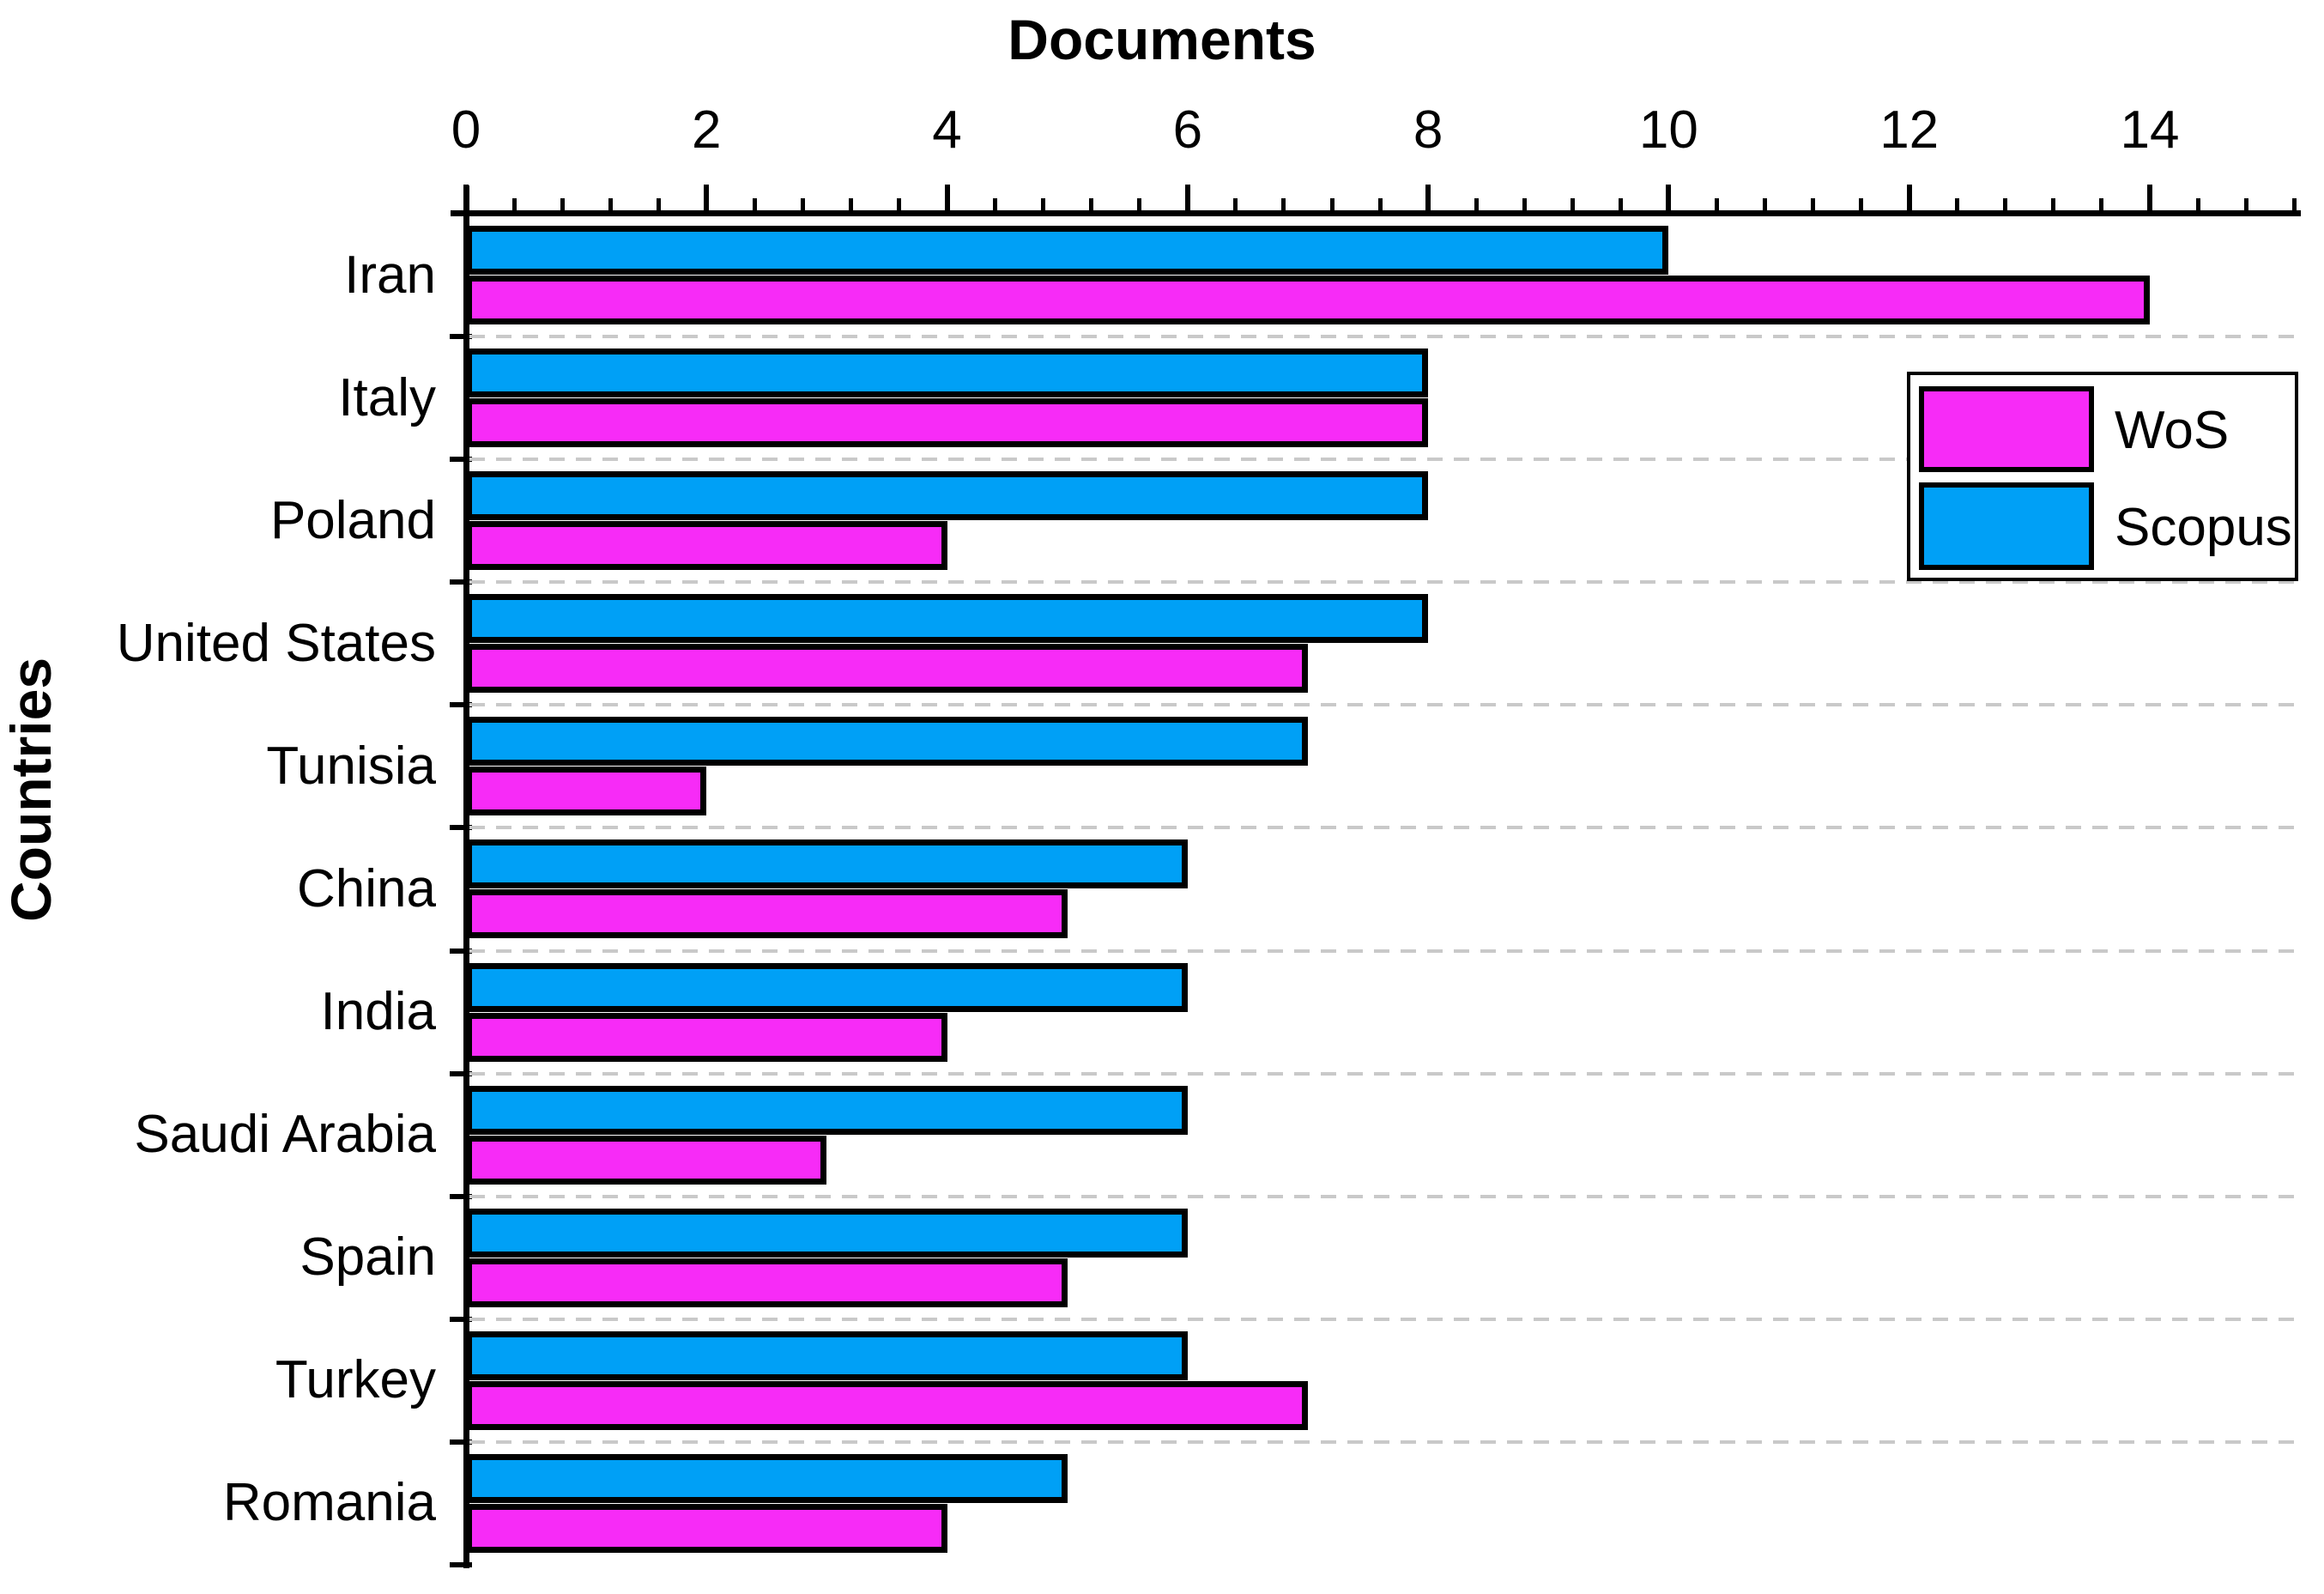 The height and width of the screenshot is (1594, 2324). I want to click on category-label: Tunisia, so click(351, 766).